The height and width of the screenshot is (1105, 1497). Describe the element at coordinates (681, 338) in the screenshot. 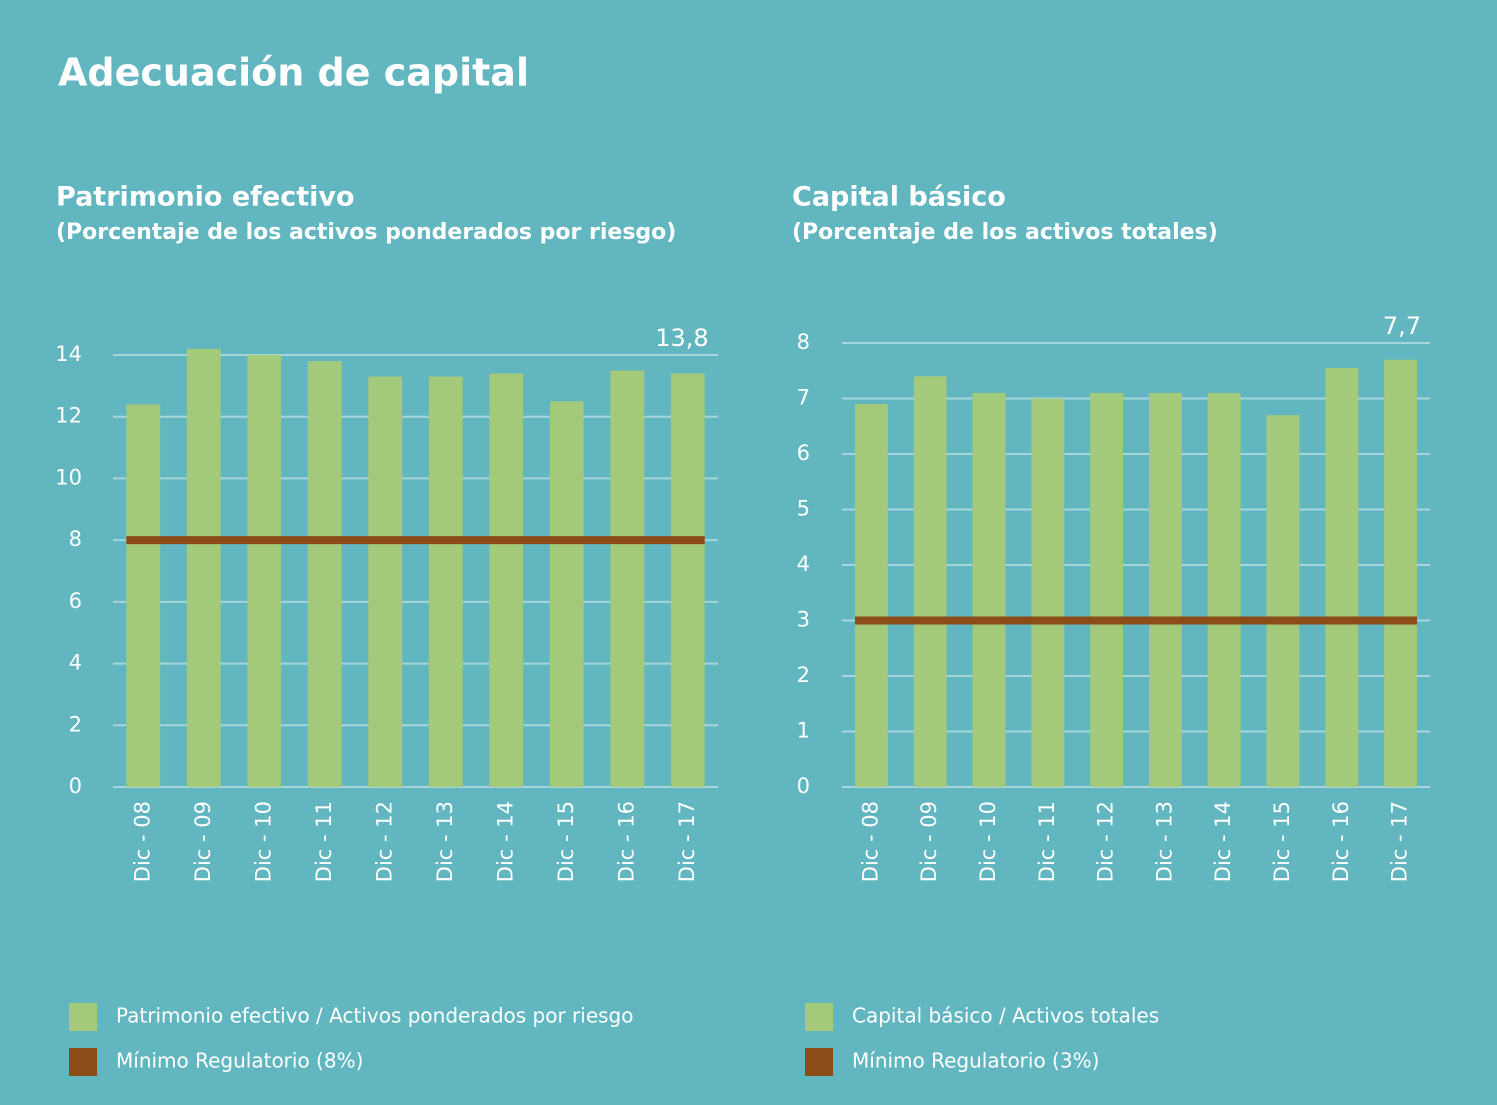

I see `annotation: 13,8` at that location.